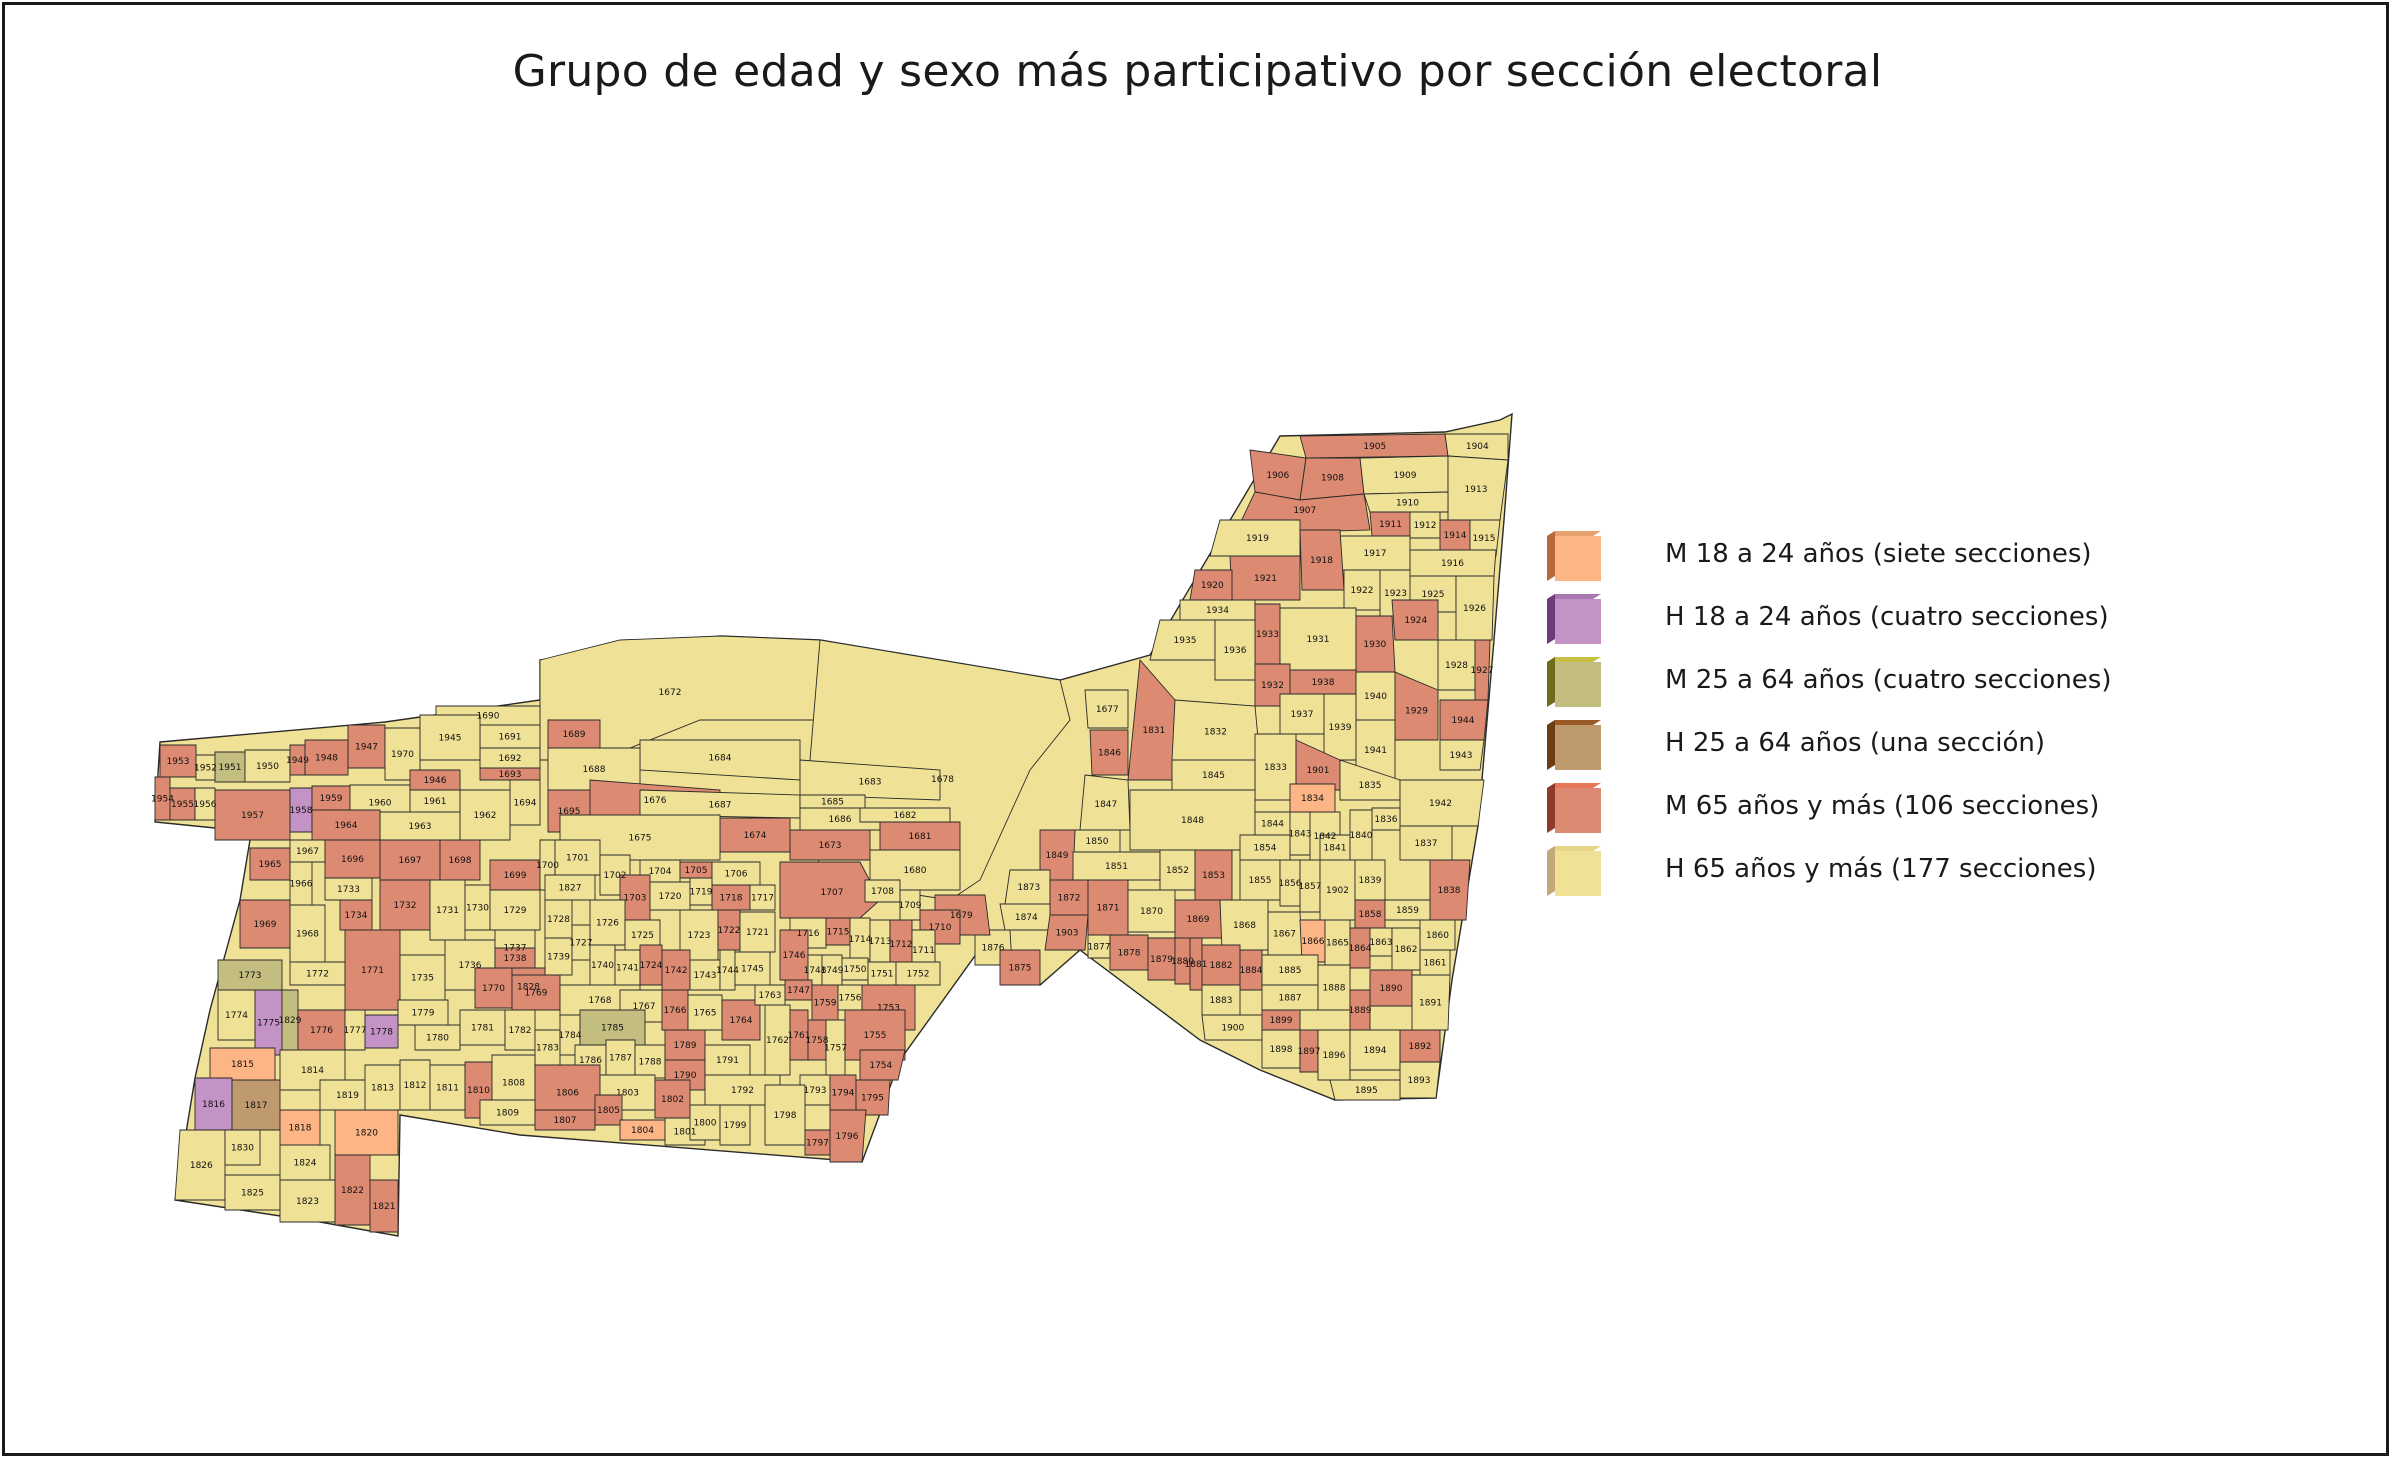 This screenshot has height=1462, width=2395. Describe the element at coordinates (1312, 799) in the screenshot. I see `section-label-1834: 1834` at that location.